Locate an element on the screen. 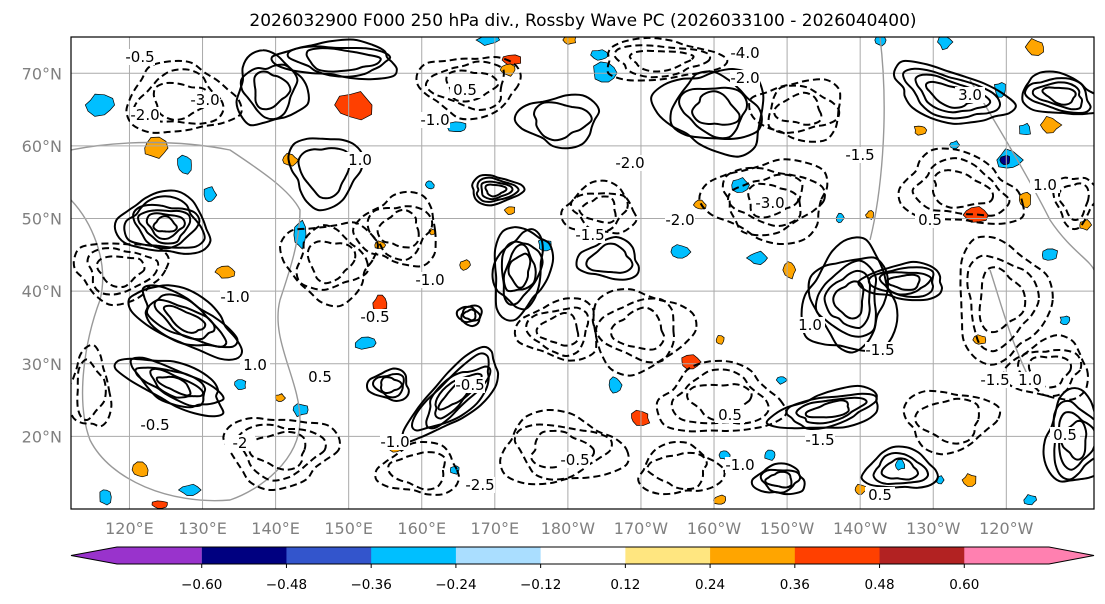 The height and width of the screenshot is (604, 1105). y-tick-label: 30°N is located at coordinates (42, 364).